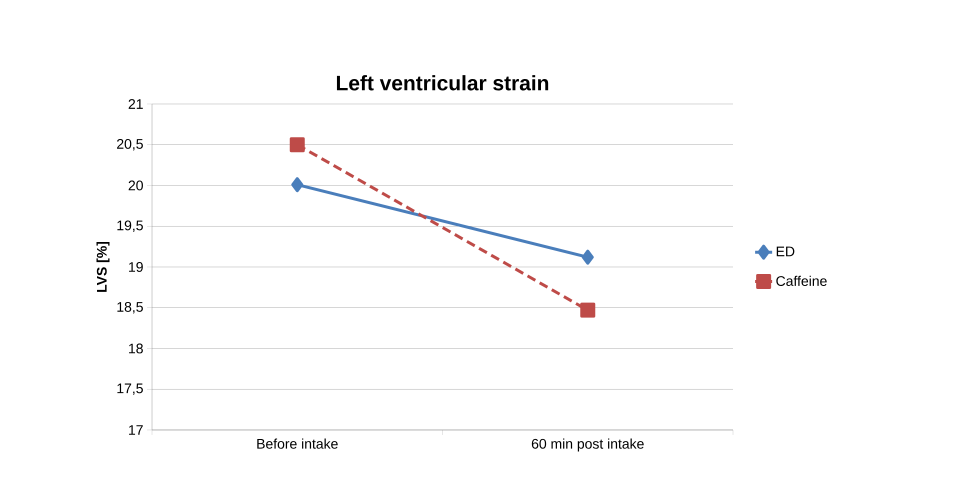 The image size is (957, 491). What do you see at coordinates (135, 185) in the screenshot?
I see `y-tick-label: 20` at bounding box center [135, 185].